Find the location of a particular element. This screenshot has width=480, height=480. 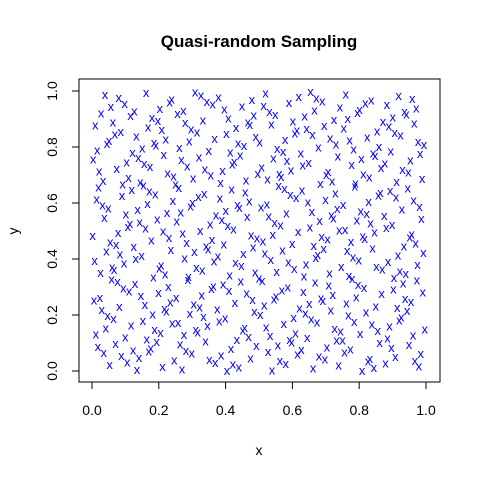

y-tick-label: 1.0 is located at coordinates (52, 91).